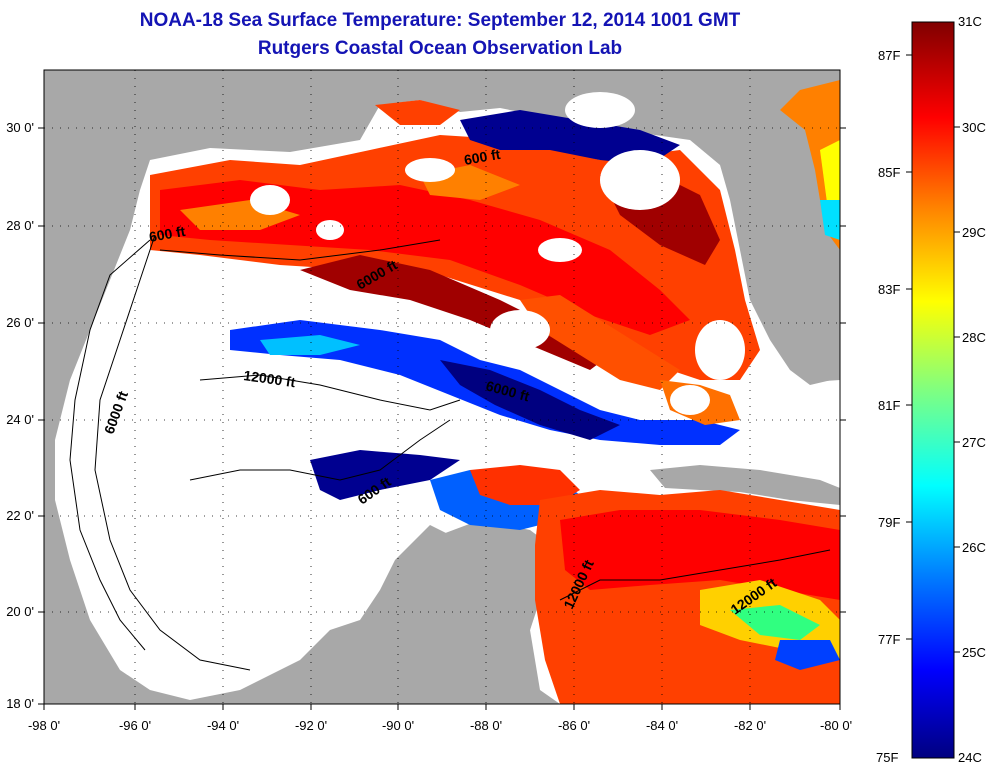 This screenshot has height=770, width=992. Describe the element at coordinates (20, 515) in the screenshot. I see `latitude-tick-label: 22 0'` at that location.